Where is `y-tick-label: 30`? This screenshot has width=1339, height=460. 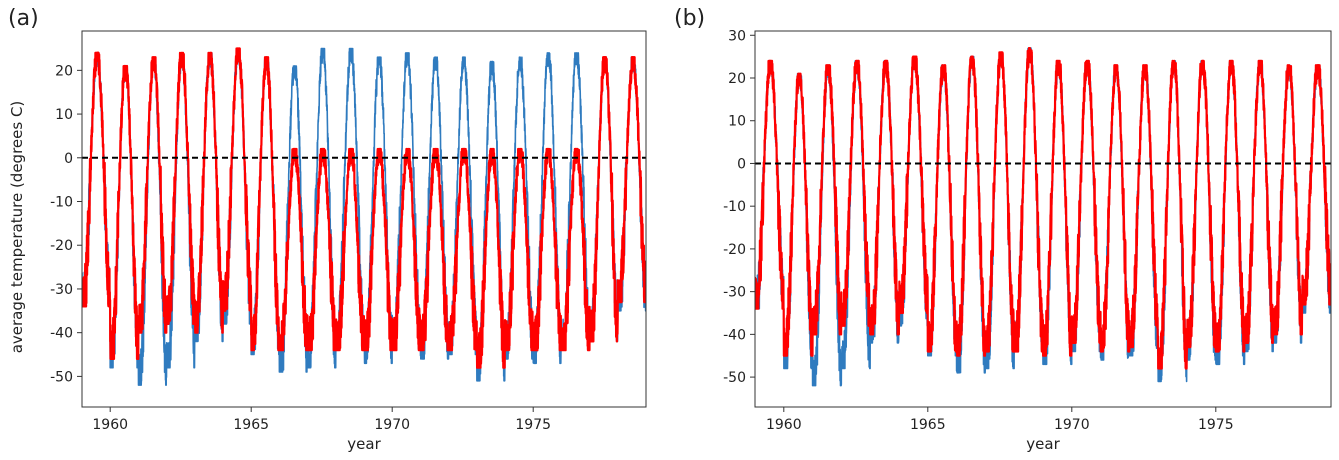
y-tick-label: 30 is located at coordinates (737, 36).